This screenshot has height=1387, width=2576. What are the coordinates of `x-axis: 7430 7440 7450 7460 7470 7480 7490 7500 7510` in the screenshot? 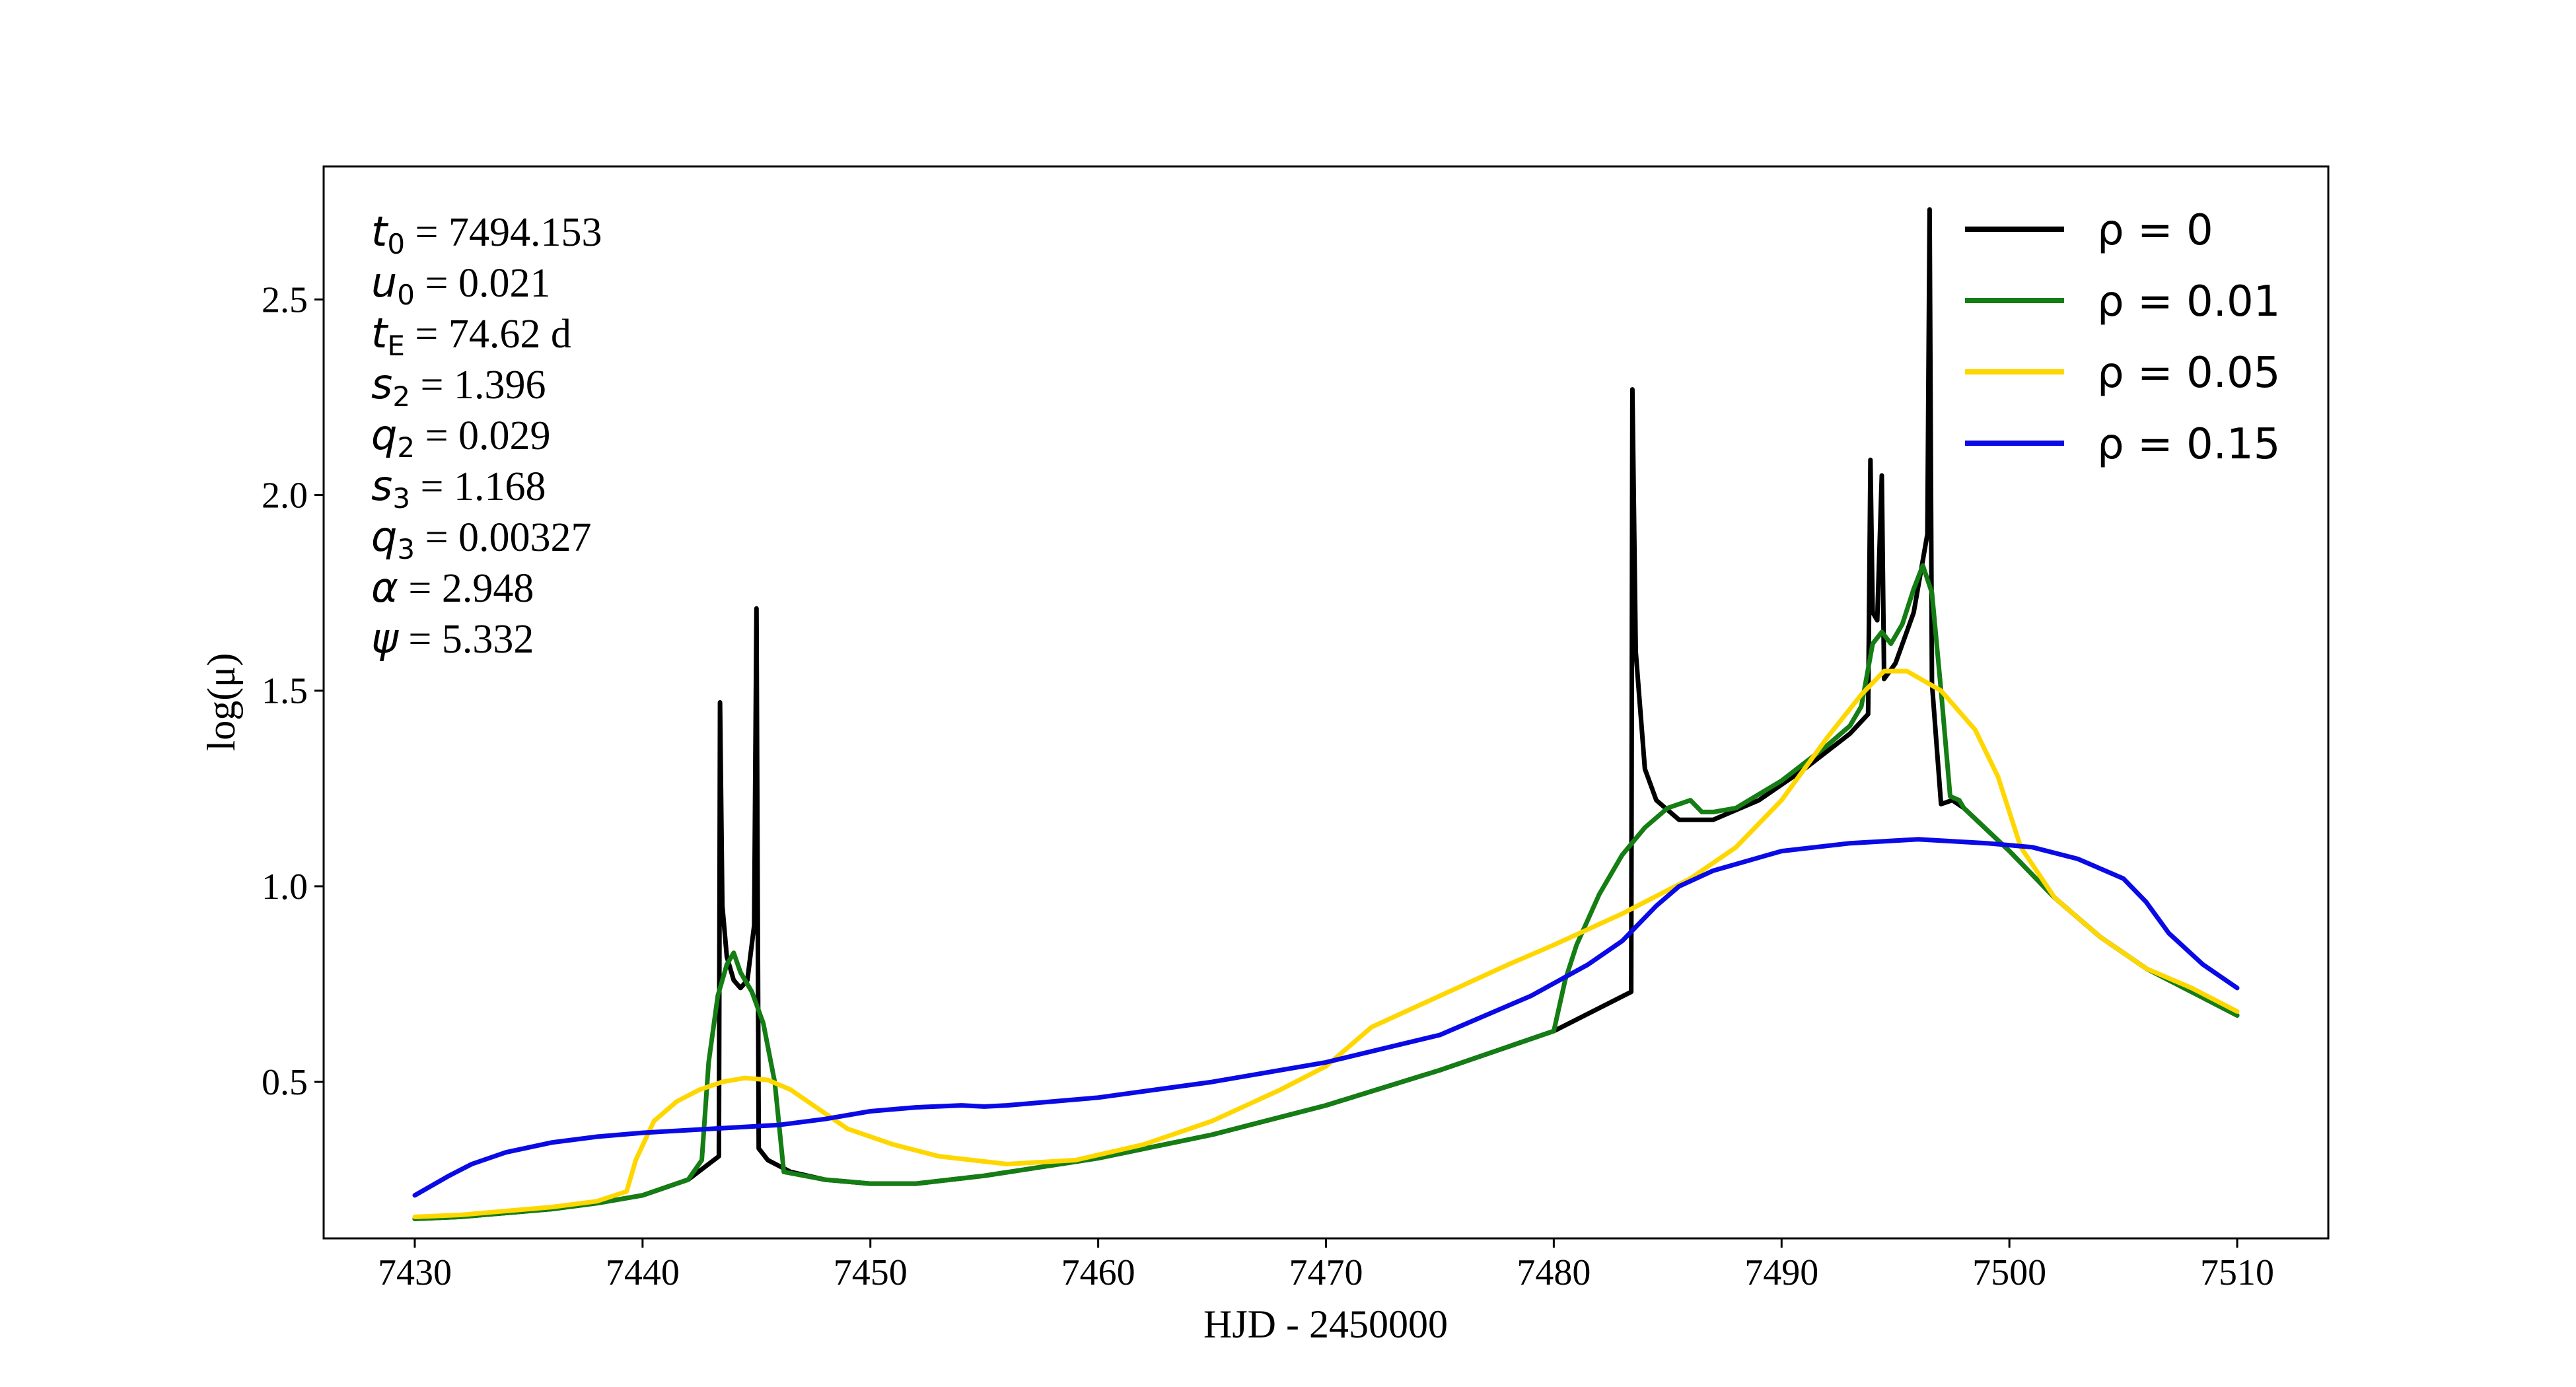 It's located at (1326, 1265).